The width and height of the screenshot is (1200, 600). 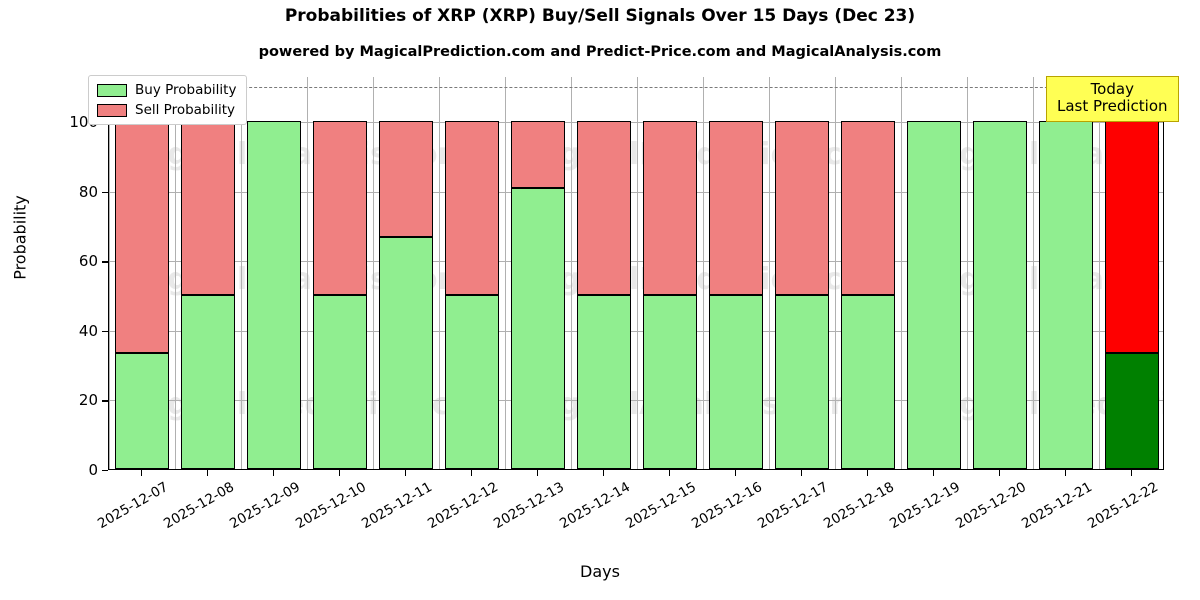 I want to click on legend: Buy Probability Sell Probability, so click(x=168, y=100).